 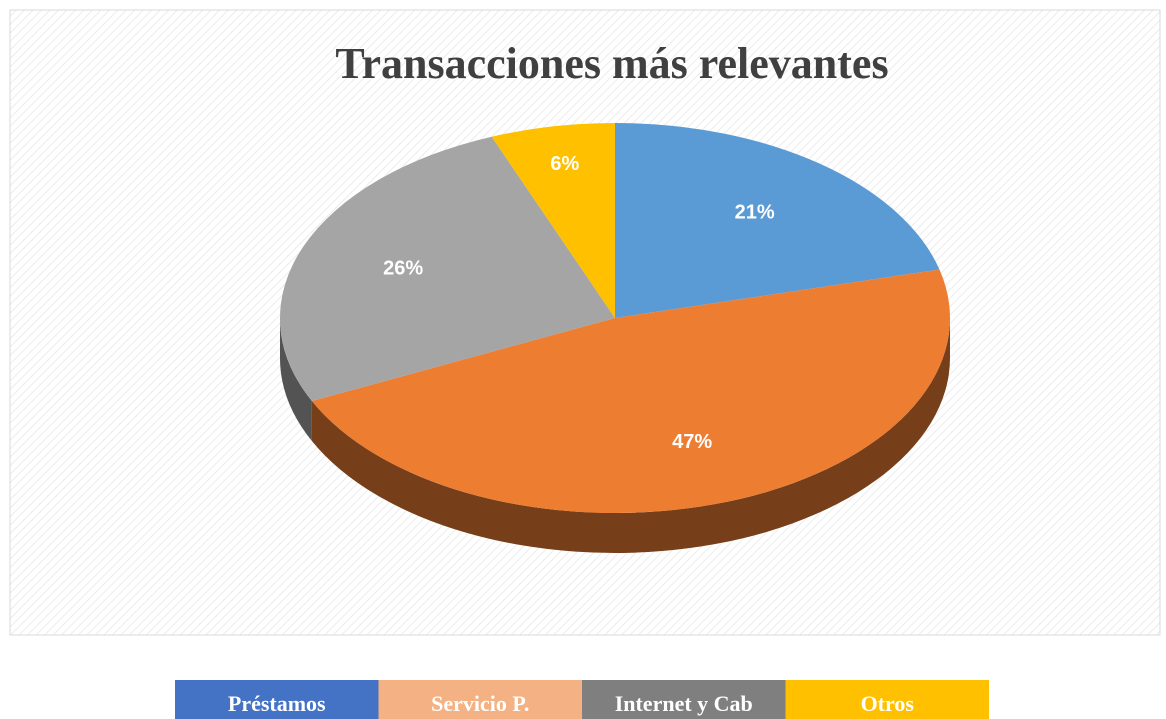 I want to click on pie-side, so click(x=296, y=380).